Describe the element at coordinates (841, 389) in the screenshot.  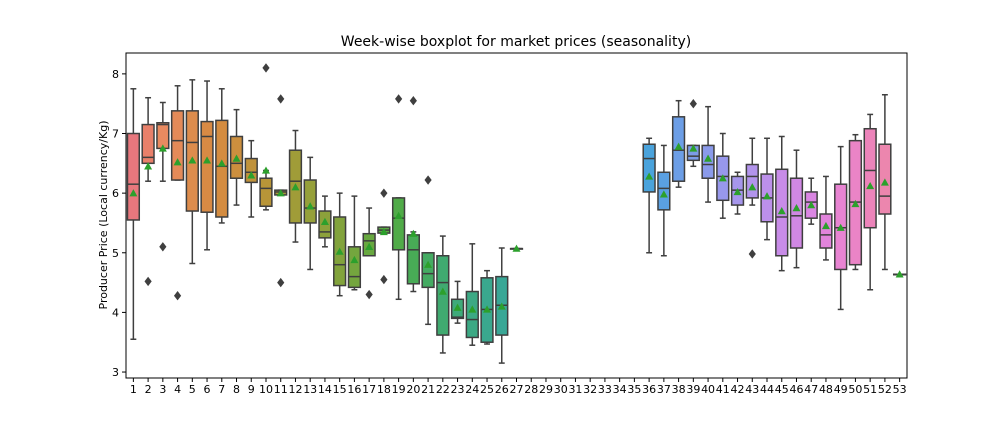
I see `x-tick-label: 49` at that location.